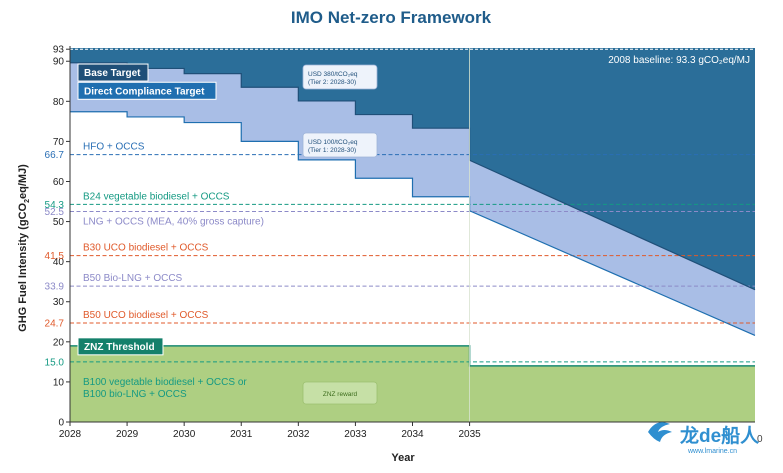  I want to click on hfo-label: HFO + OCCS, so click(114, 147).